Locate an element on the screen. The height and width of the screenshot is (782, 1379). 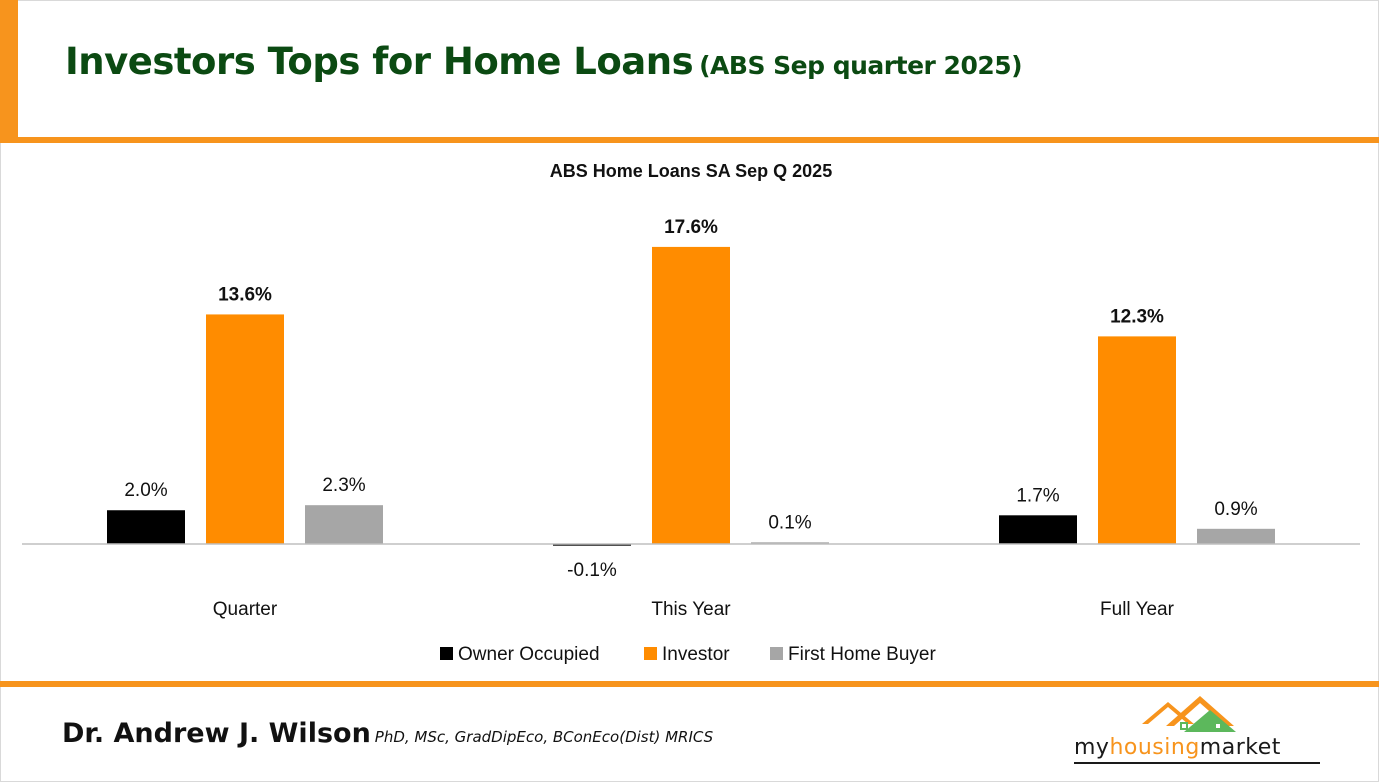
accent-stripe is located at coordinates (9, 71).